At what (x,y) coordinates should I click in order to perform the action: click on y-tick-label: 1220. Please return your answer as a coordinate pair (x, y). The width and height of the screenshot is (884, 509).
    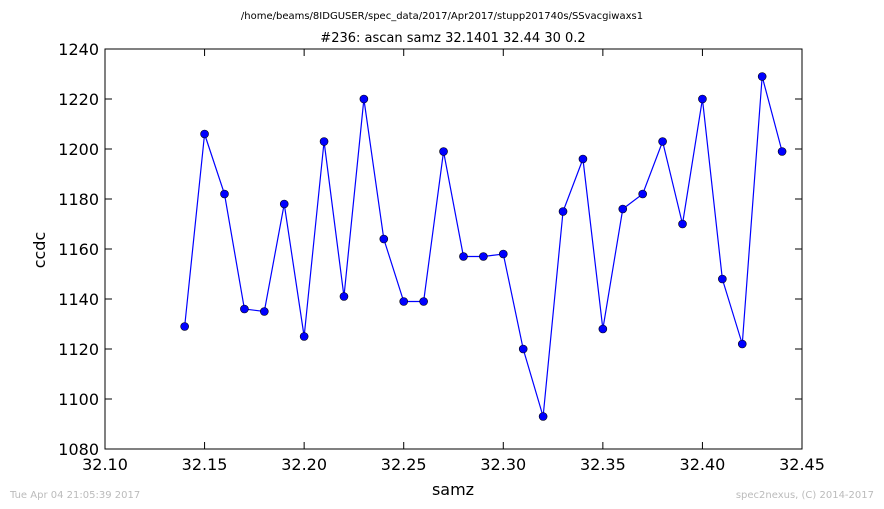
    Looking at the image, I should click on (78, 99).